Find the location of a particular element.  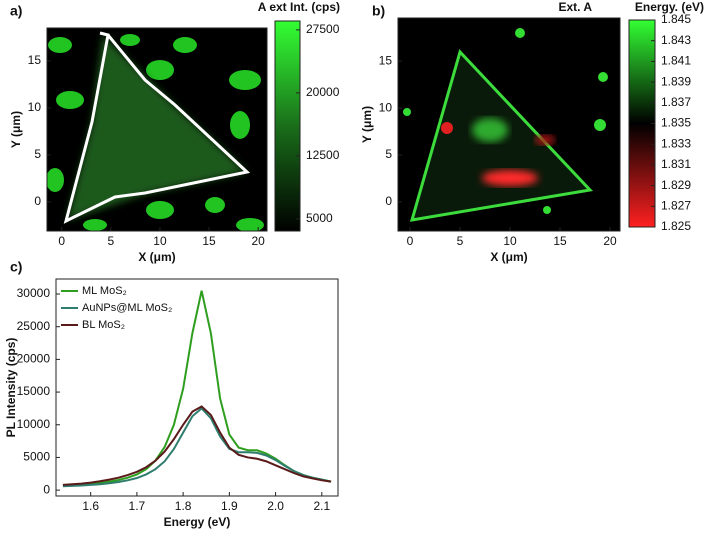

x-axis-label: Energy (eV) is located at coordinates (197, 522).